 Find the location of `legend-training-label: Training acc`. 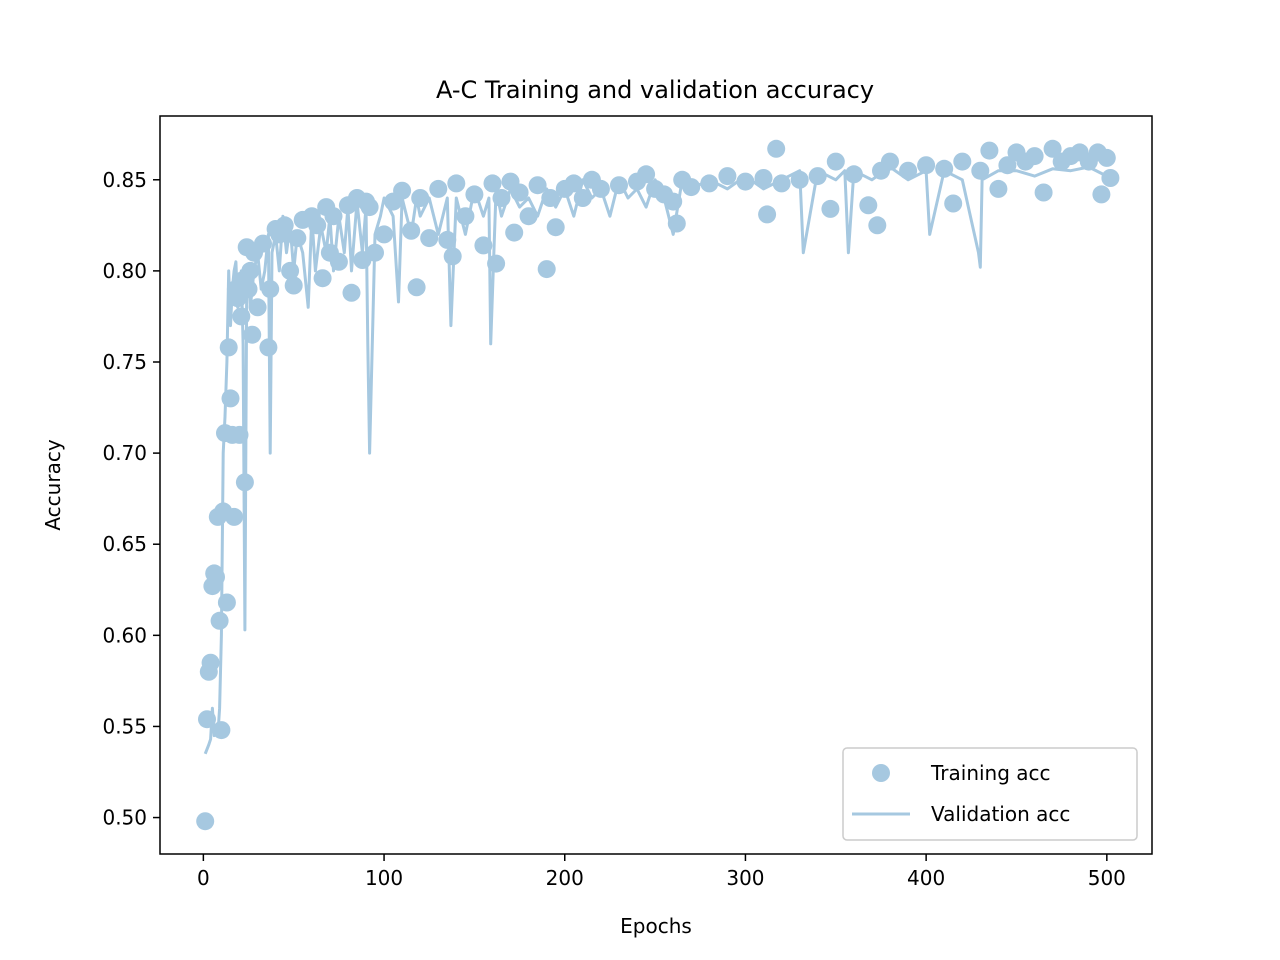

legend-training-label: Training acc is located at coordinates (990, 773).